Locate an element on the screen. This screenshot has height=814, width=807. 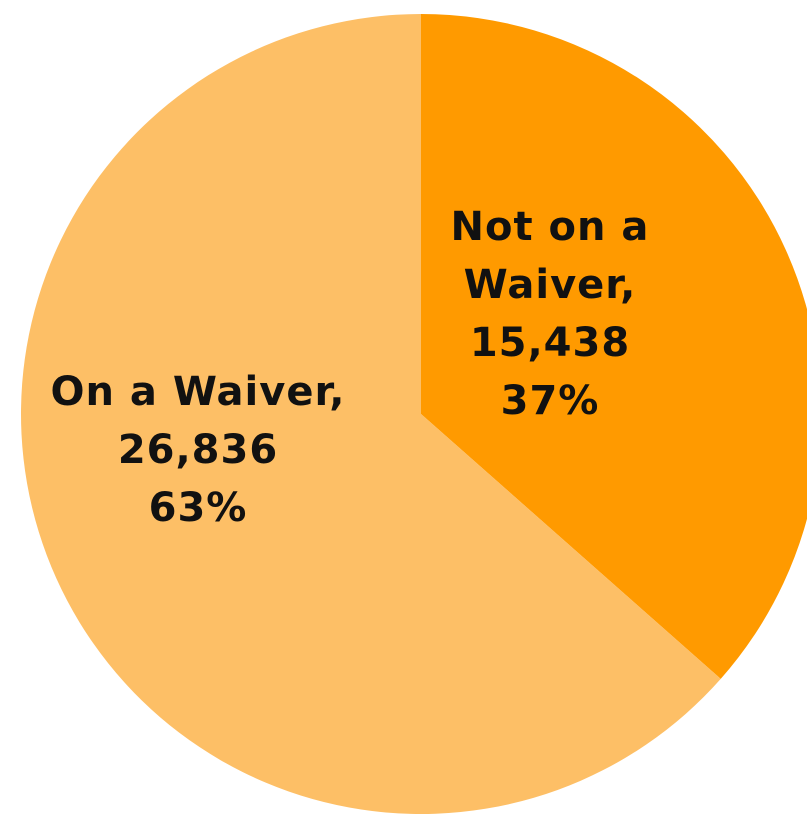
pie-label-line: 37% is located at coordinates (550, 401).